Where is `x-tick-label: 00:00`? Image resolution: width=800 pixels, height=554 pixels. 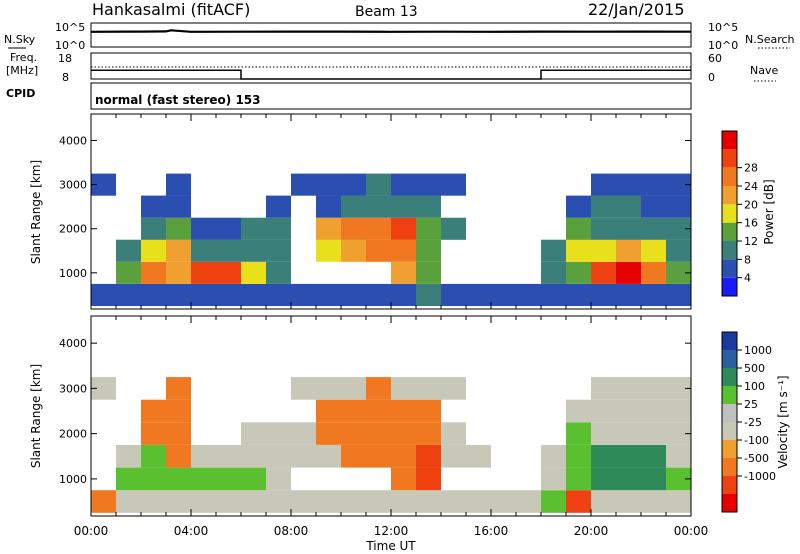 x-tick-label: 00:00 is located at coordinates (691, 531).